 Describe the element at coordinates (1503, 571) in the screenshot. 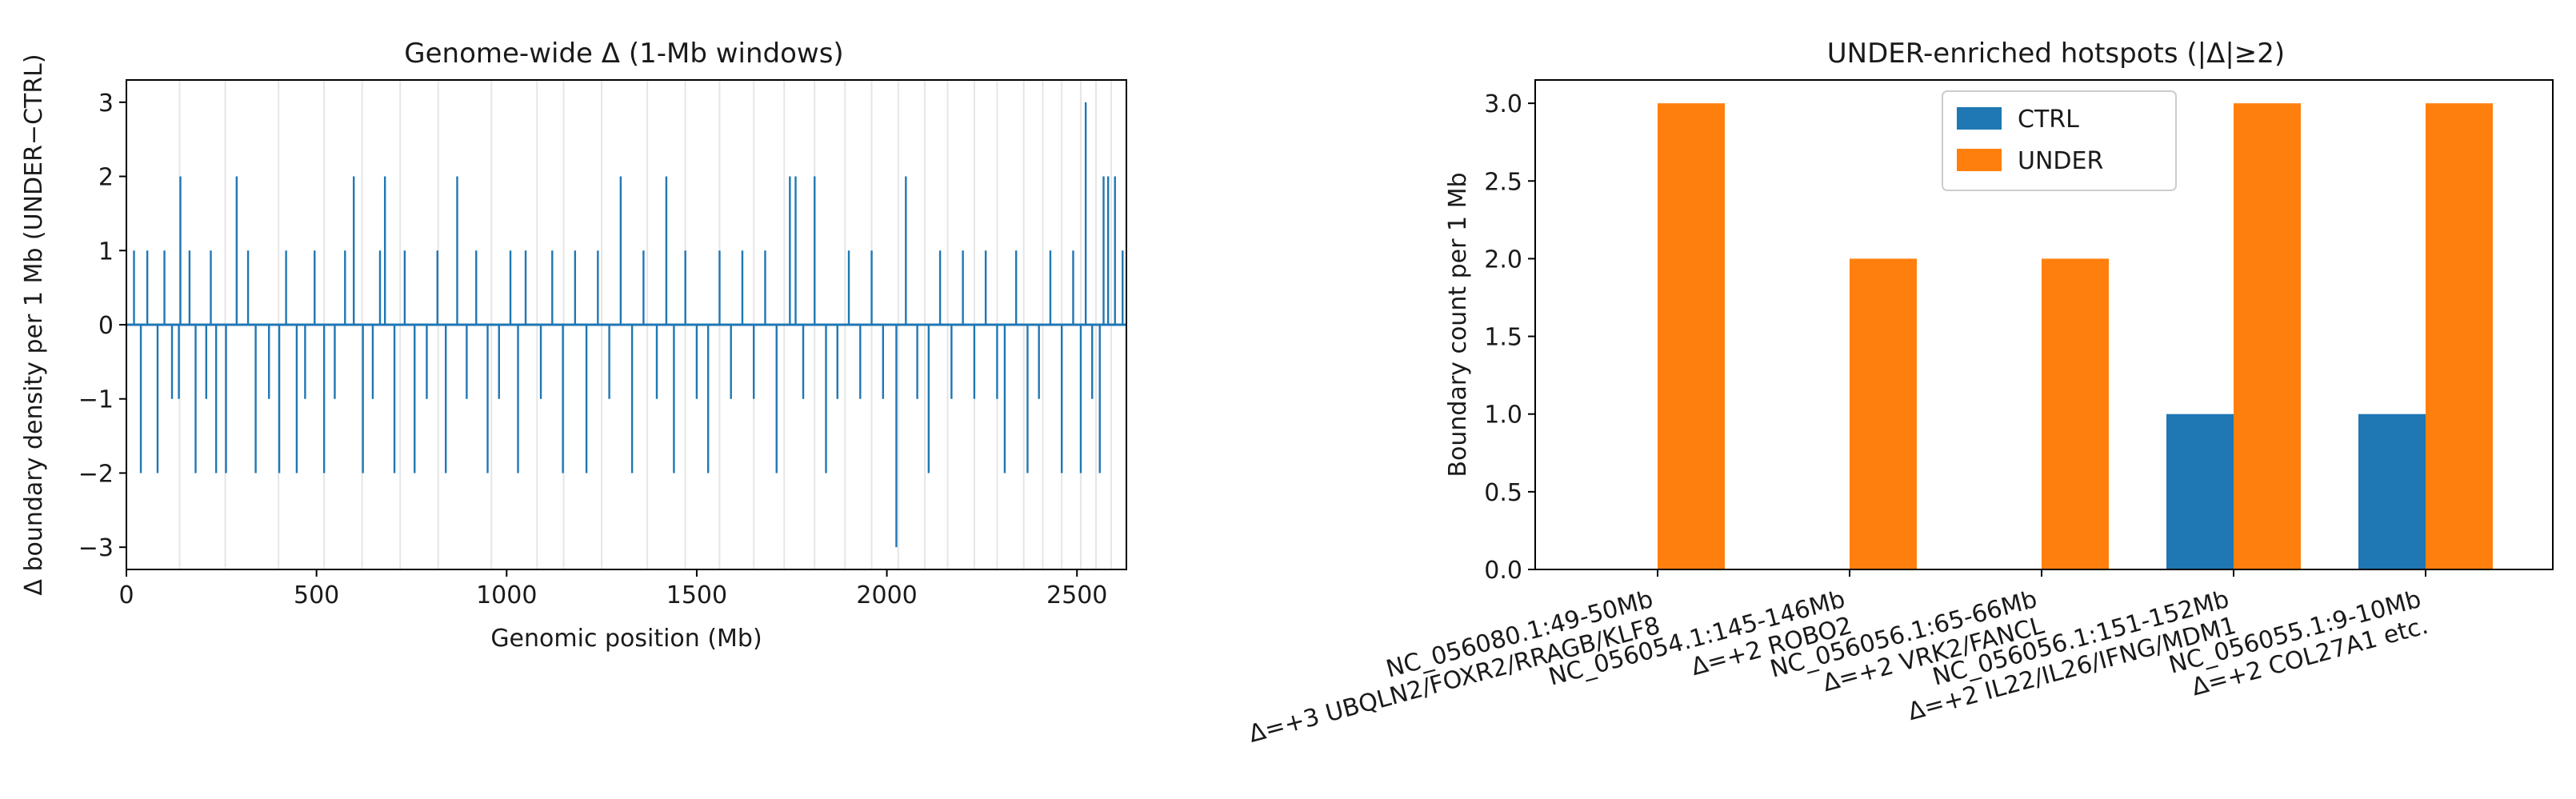

I see `y-tick-label: 0.0` at that location.